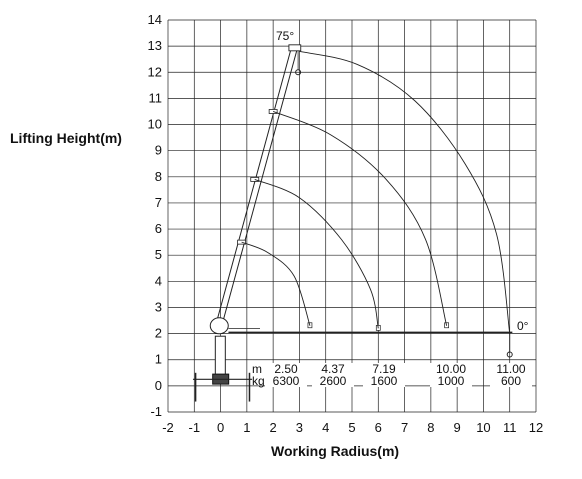 Image resolution: width=582 pixels, height=479 pixels. Describe the element at coordinates (158, 228) in the screenshot. I see `y-tick-label: 6` at that location.